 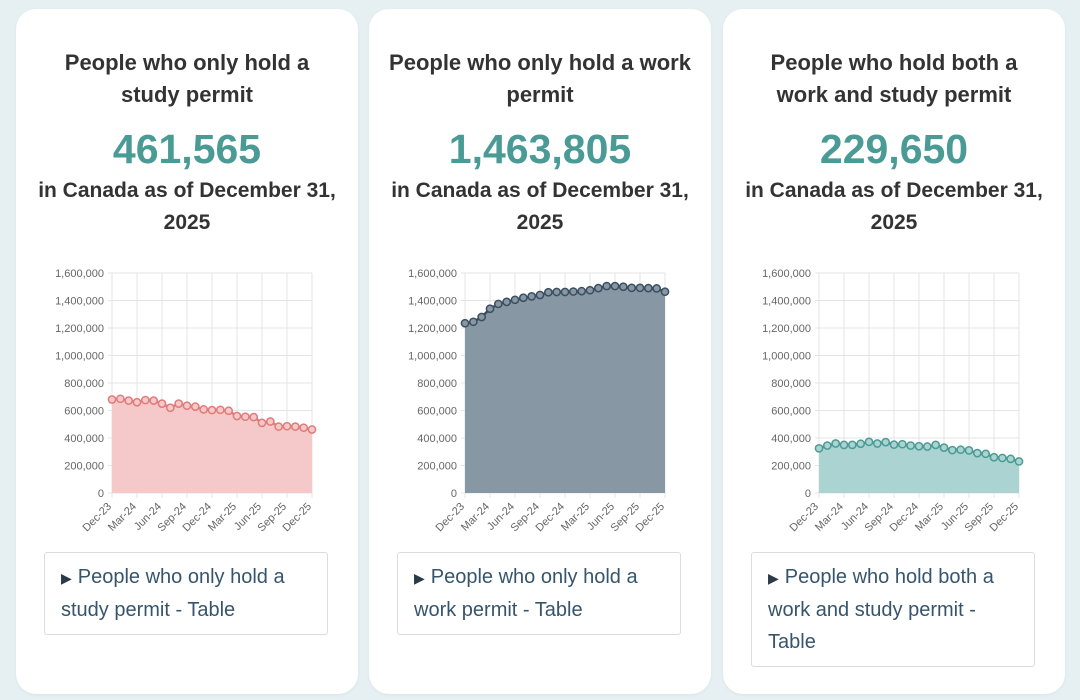 What do you see at coordinates (565, 389) in the screenshot?
I see `series-area` at bounding box center [565, 389].